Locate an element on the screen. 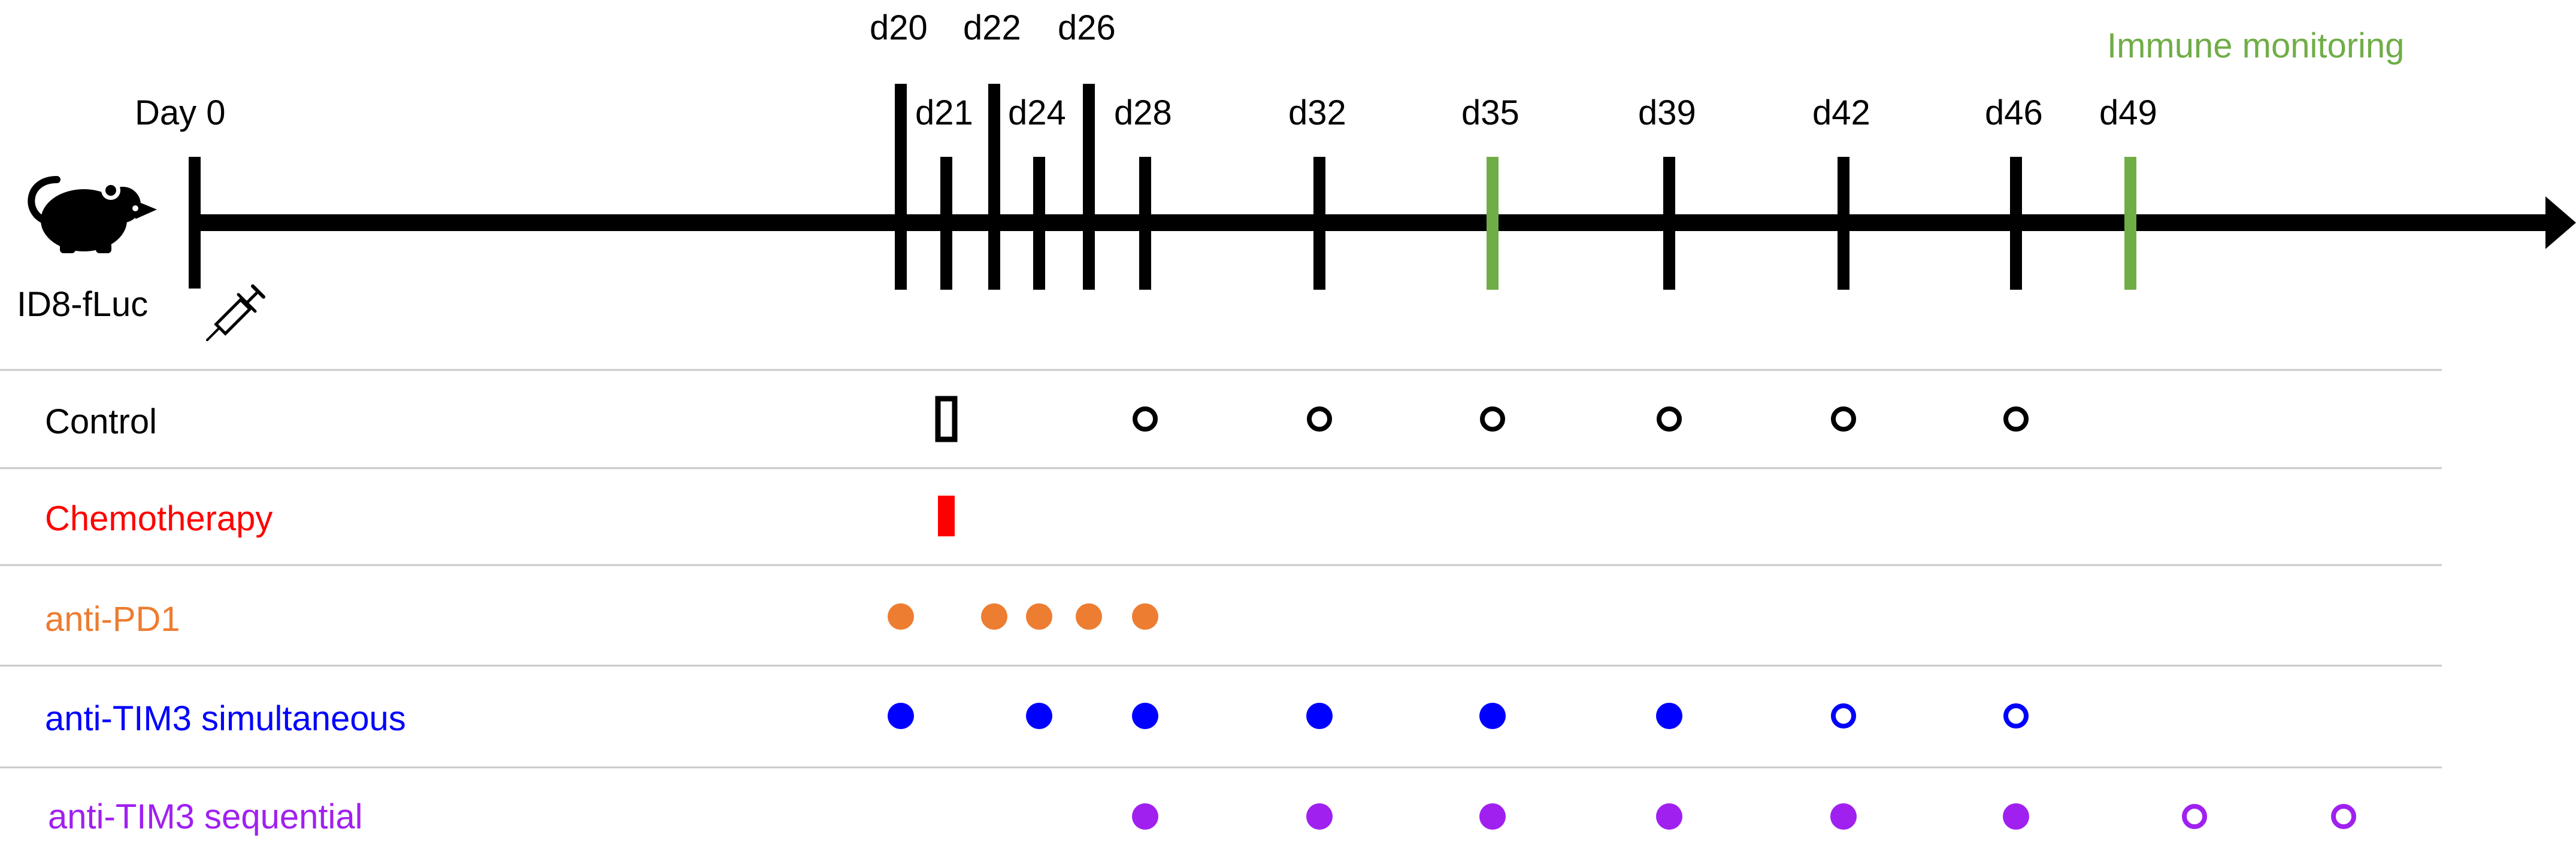 The height and width of the screenshot is (856, 2576). tick-label-d32: d32 is located at coordinates (1317, 112).